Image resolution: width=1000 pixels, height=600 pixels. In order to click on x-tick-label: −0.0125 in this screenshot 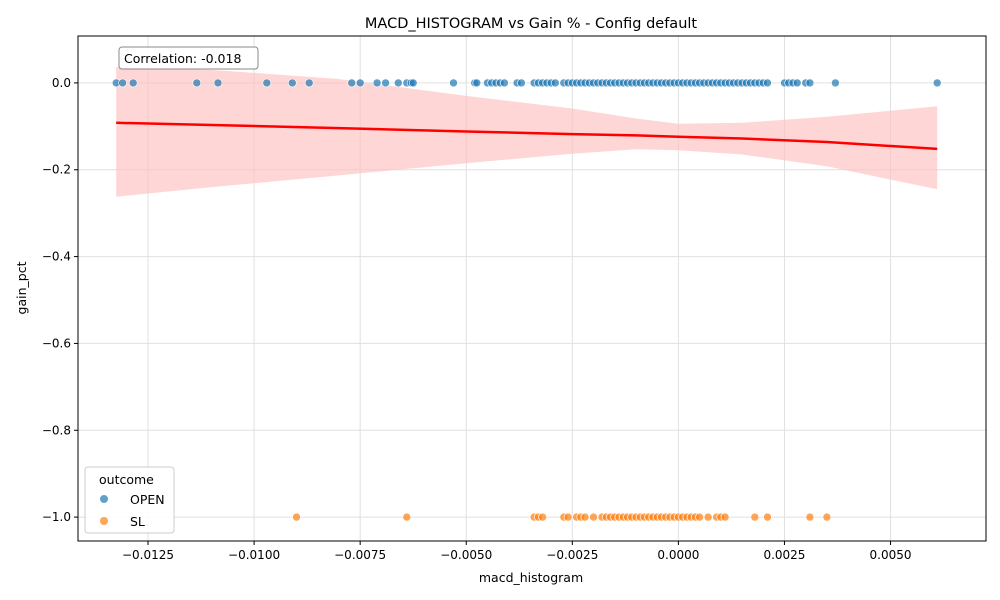, I will do `click(148, 555)`.